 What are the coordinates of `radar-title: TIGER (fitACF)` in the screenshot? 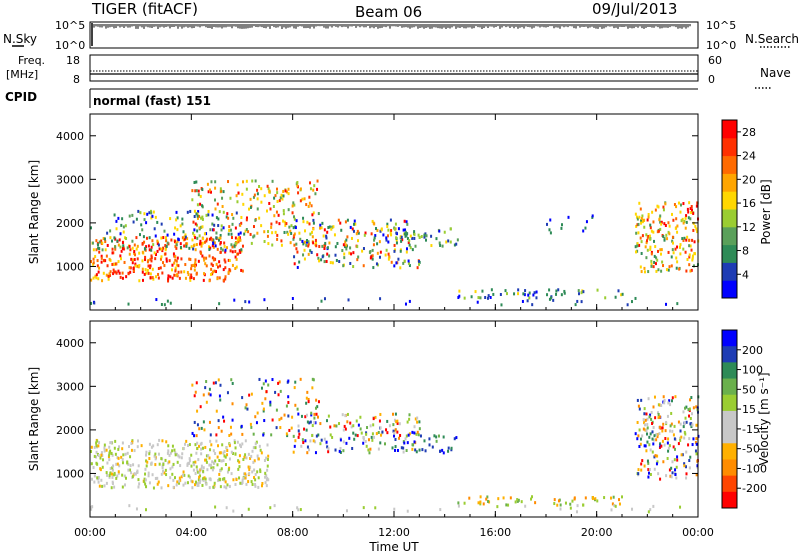 It's located at (144, 9).